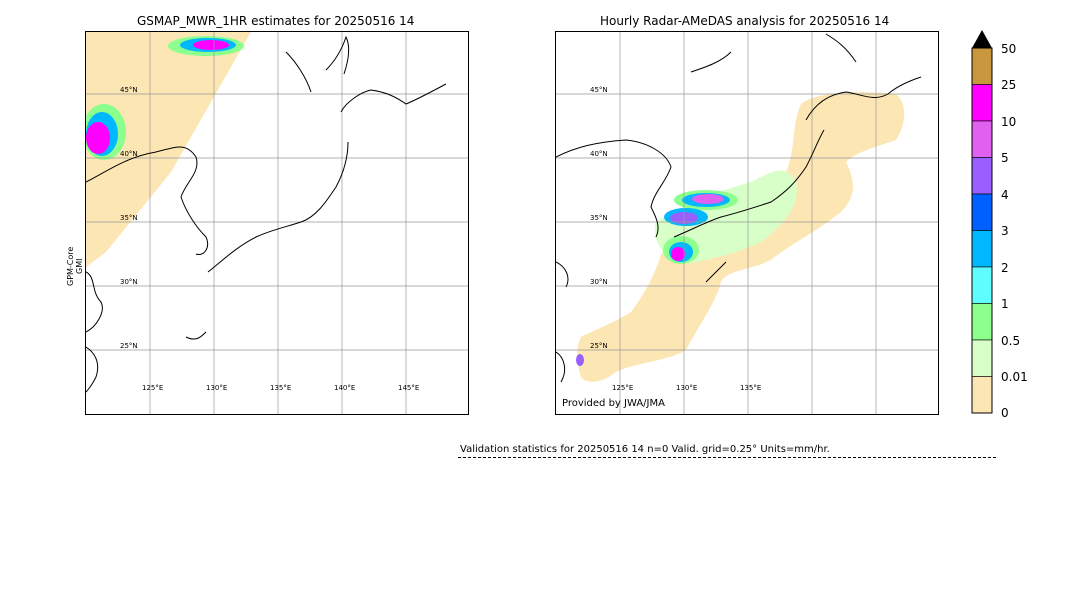 Image resolution: width=1080 pixels, height=612 pixels. I want to click on left-heavy-rain-band-north, so click(206, 46).